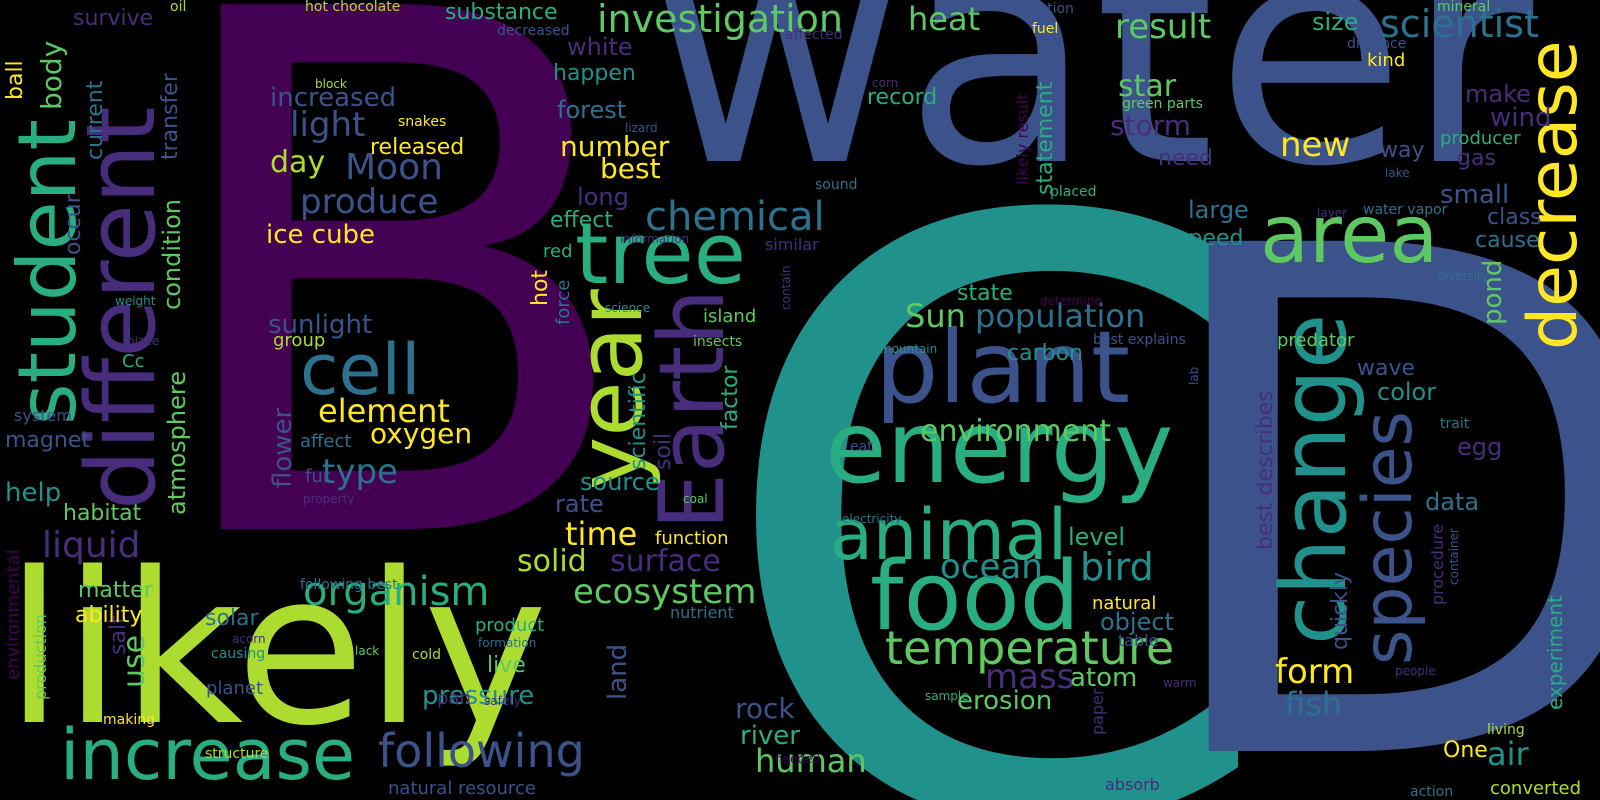  What do you see at coordinates (797, 759) in the screenshot?
I see `word-needed: needed` at bounding box center [797, 759].